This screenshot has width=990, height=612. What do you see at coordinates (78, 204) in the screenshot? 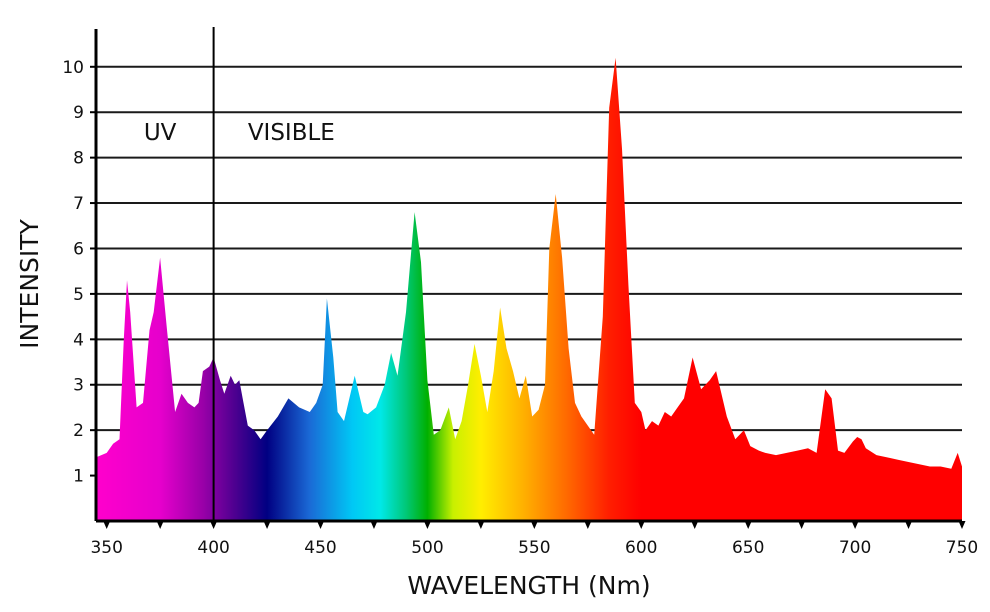
I see `y-tick-label: 7` at bounding box center [78, 204].